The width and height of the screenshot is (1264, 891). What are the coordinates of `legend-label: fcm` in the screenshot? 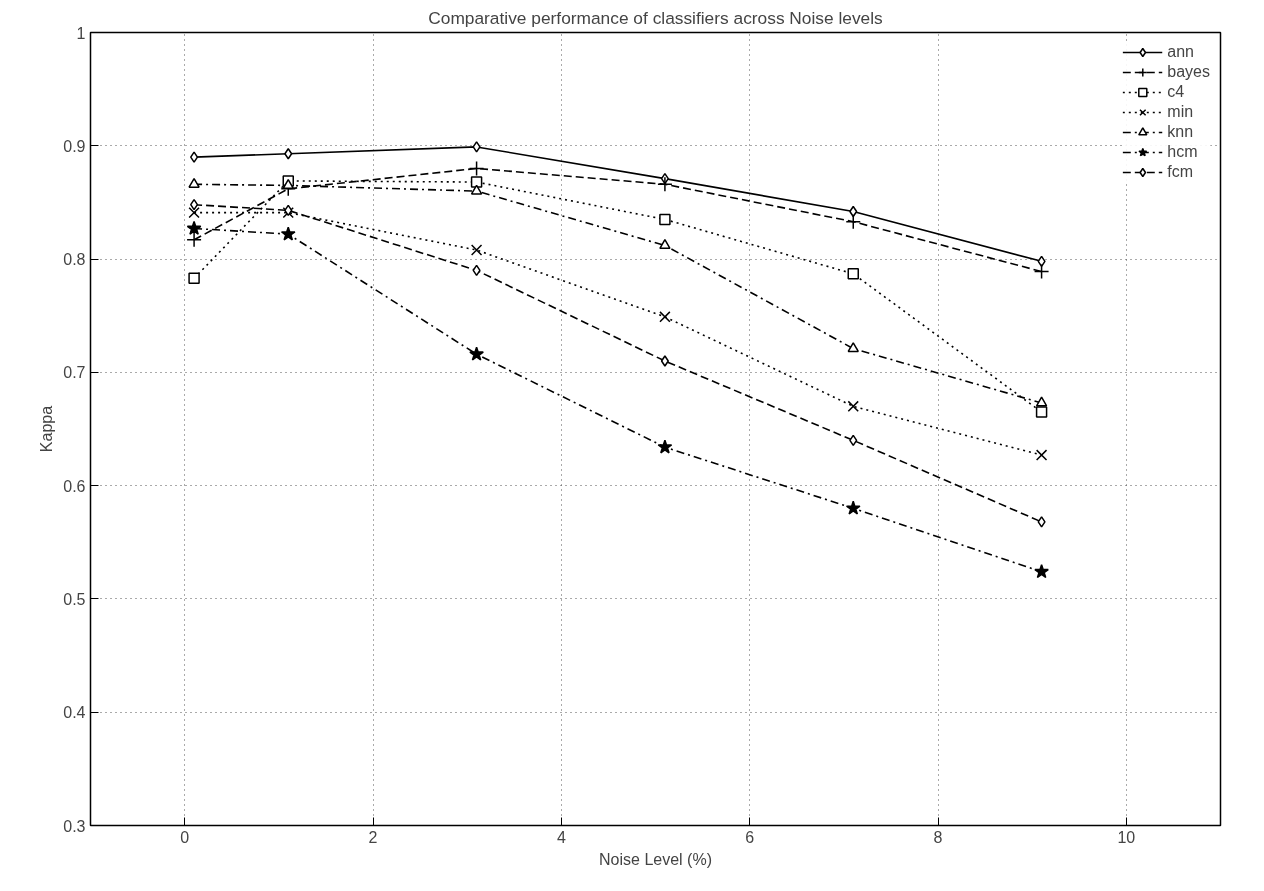 It's located at (1180, 172).